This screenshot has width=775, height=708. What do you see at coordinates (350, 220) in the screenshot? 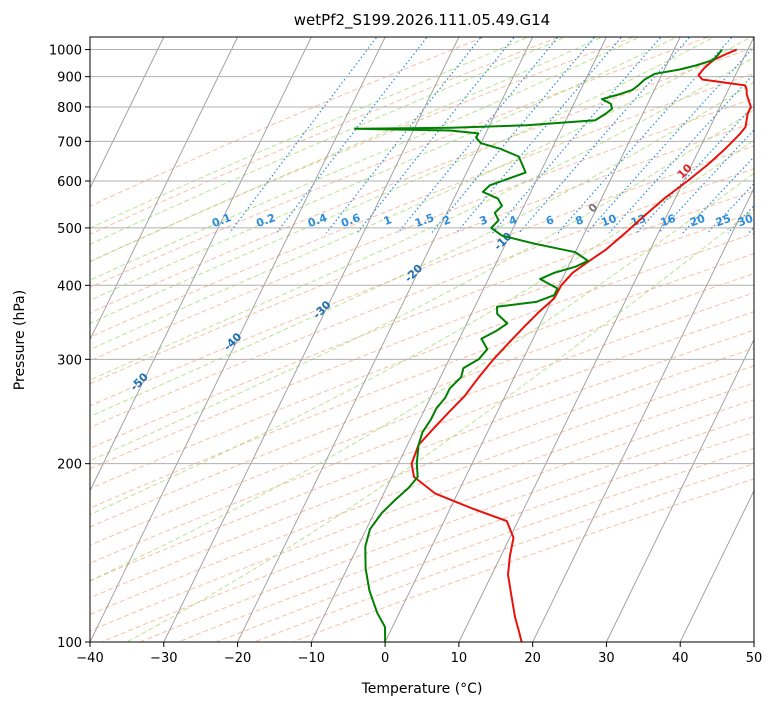
I see `mixing-ratio-label: 0.6` at bounding box center [350, 220].